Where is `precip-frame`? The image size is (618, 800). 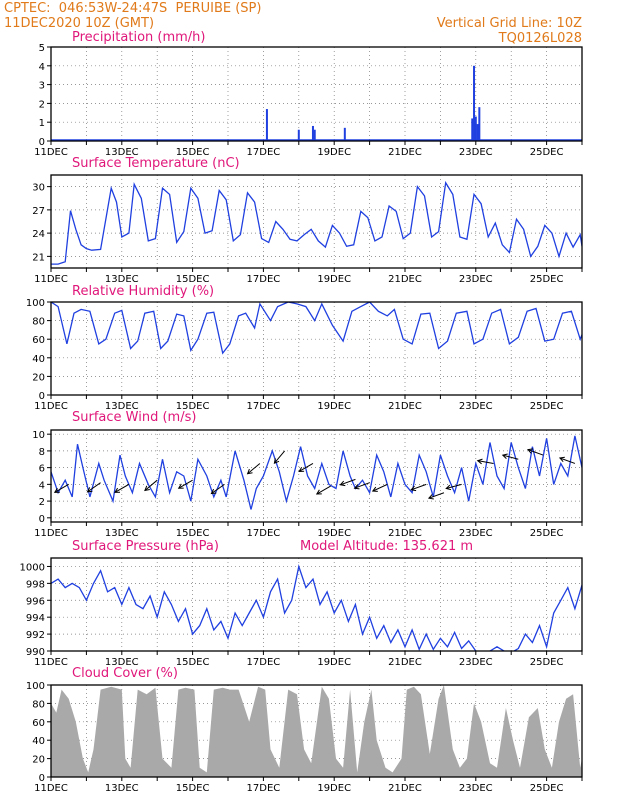
precip-frame is located at coordinates (316, 94).